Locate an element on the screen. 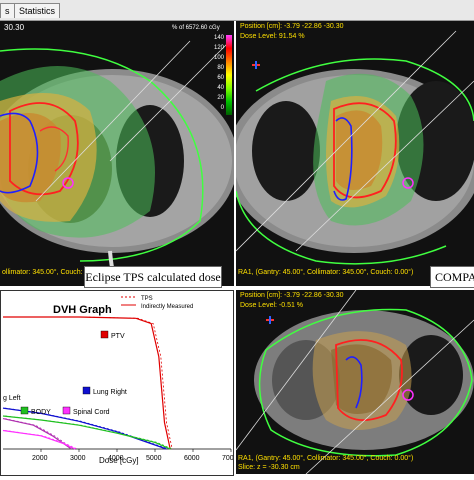 Image resolution: width=474 pixels, height=480 pixels. dvh-curve-tps-lung-right is located at coordinates (86, 428).